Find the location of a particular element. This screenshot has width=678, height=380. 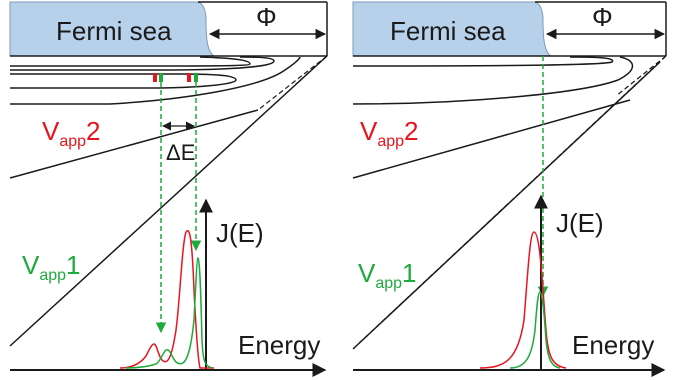

energy-axis-label-right: Energy is located at coordinates (613, 345).